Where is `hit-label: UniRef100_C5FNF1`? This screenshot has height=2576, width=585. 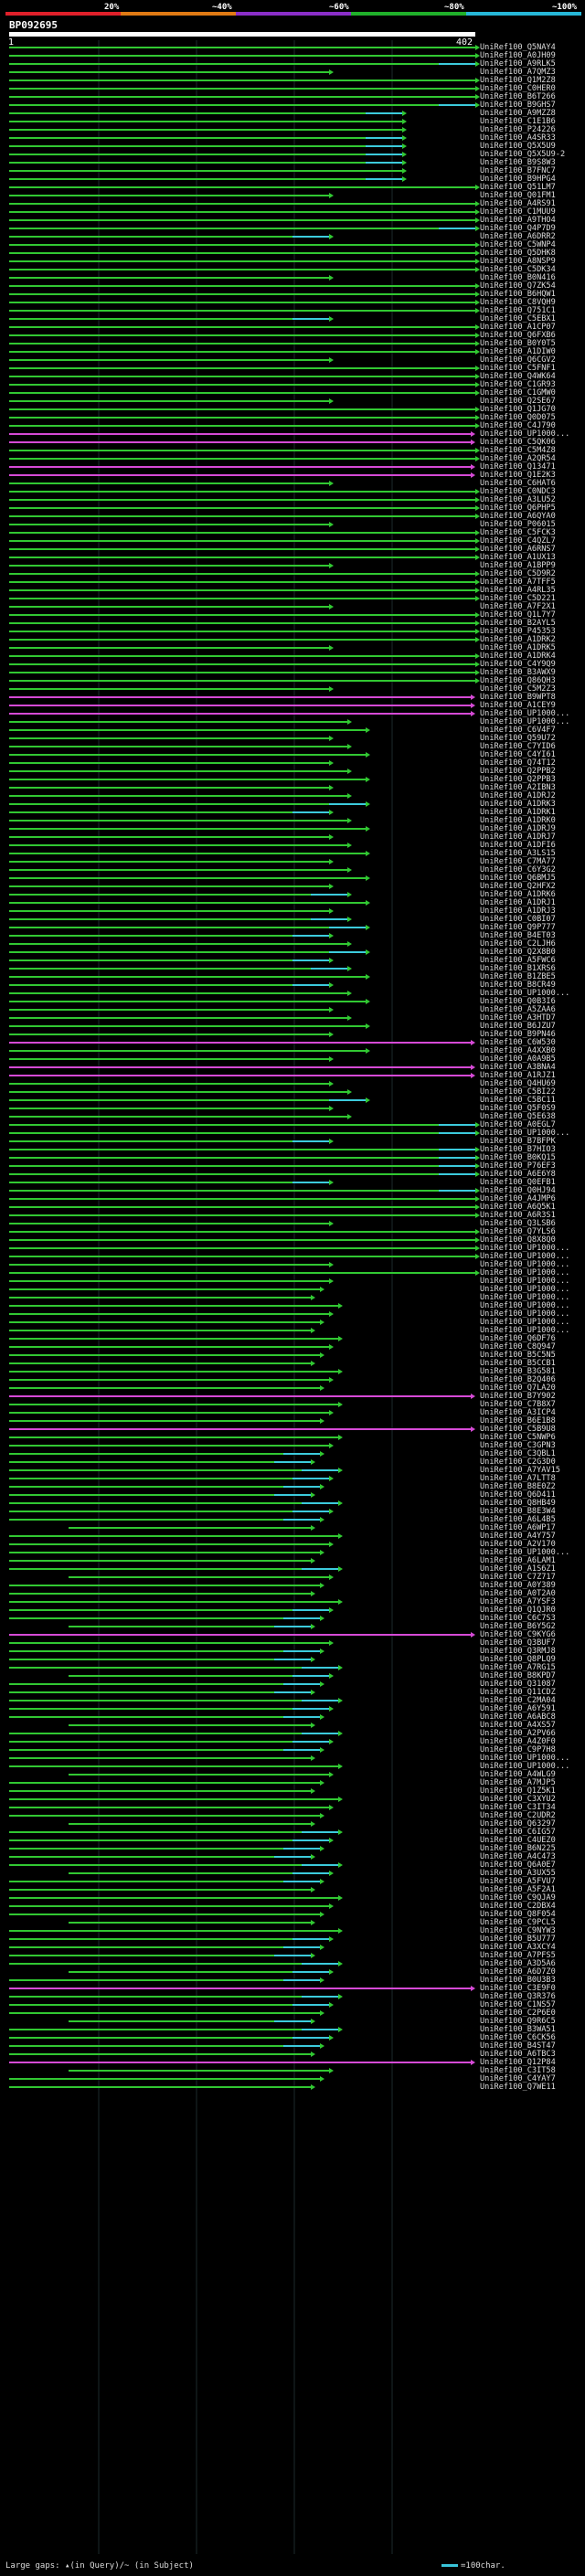
hit-label: UniRef100_C5FNF1 is located at coordinates (518, 368).